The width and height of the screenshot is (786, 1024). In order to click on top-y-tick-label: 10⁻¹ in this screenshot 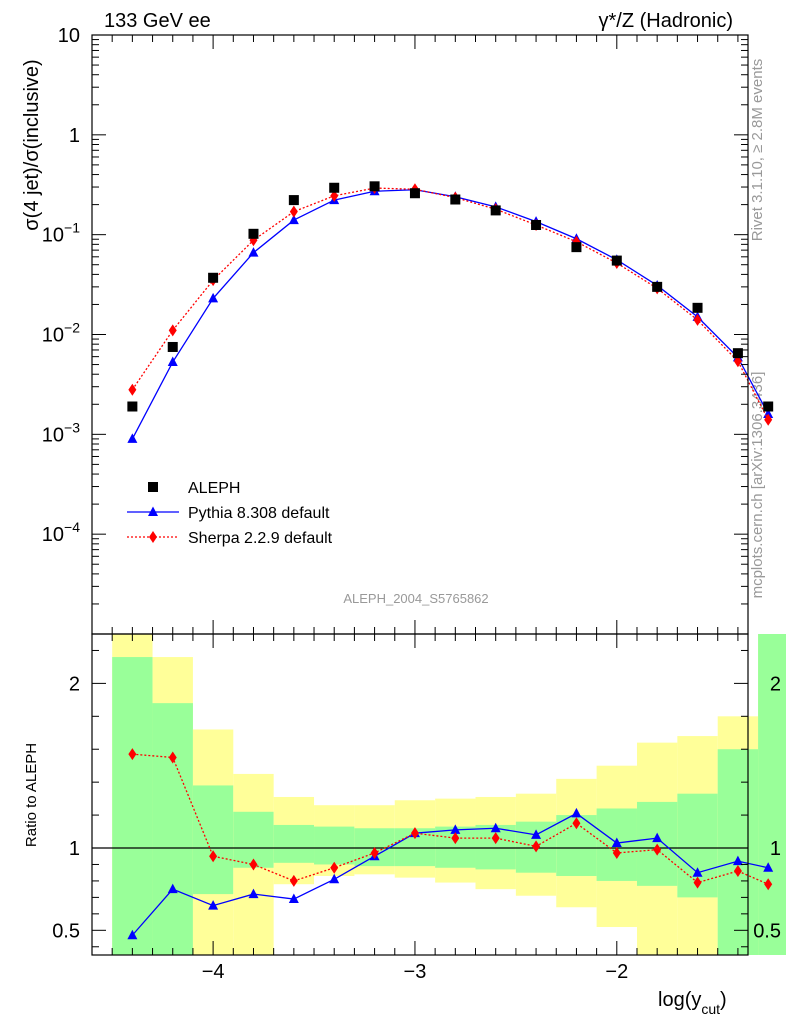, I will do `click(61, 233)`.